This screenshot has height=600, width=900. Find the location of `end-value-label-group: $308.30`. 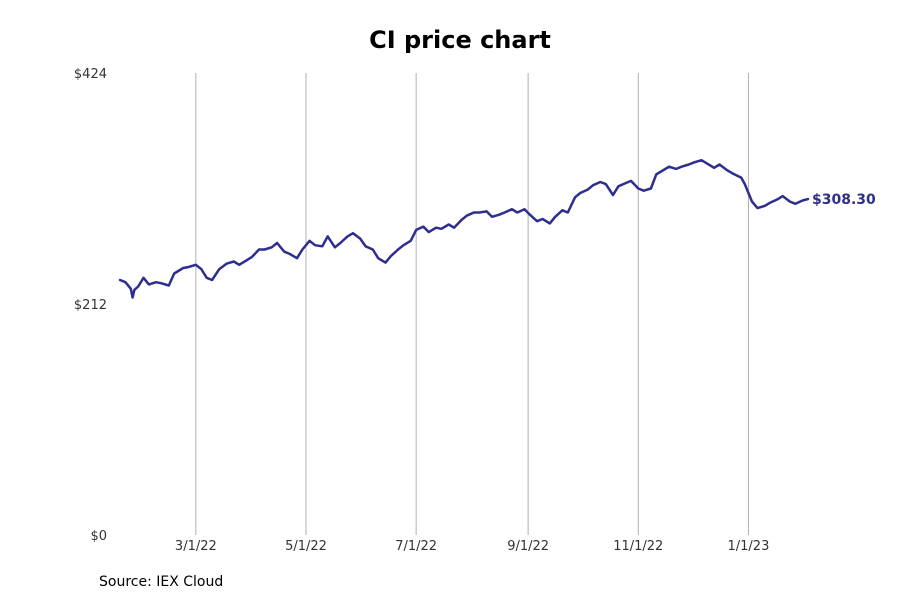

end-value-label-group: $308.30 is located at coordinates (844, 200).